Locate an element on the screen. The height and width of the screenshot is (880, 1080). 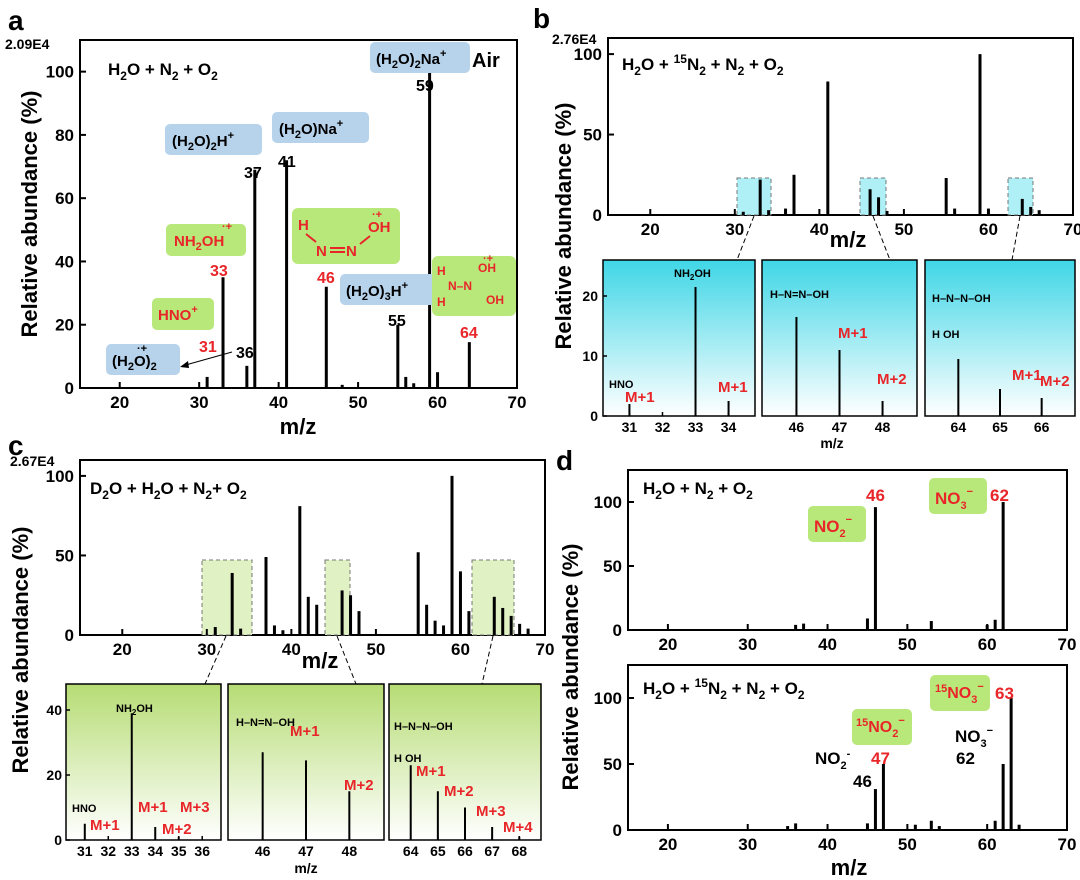
species-hnnoh2-oh1: OH is located at coordinates (487, 268).